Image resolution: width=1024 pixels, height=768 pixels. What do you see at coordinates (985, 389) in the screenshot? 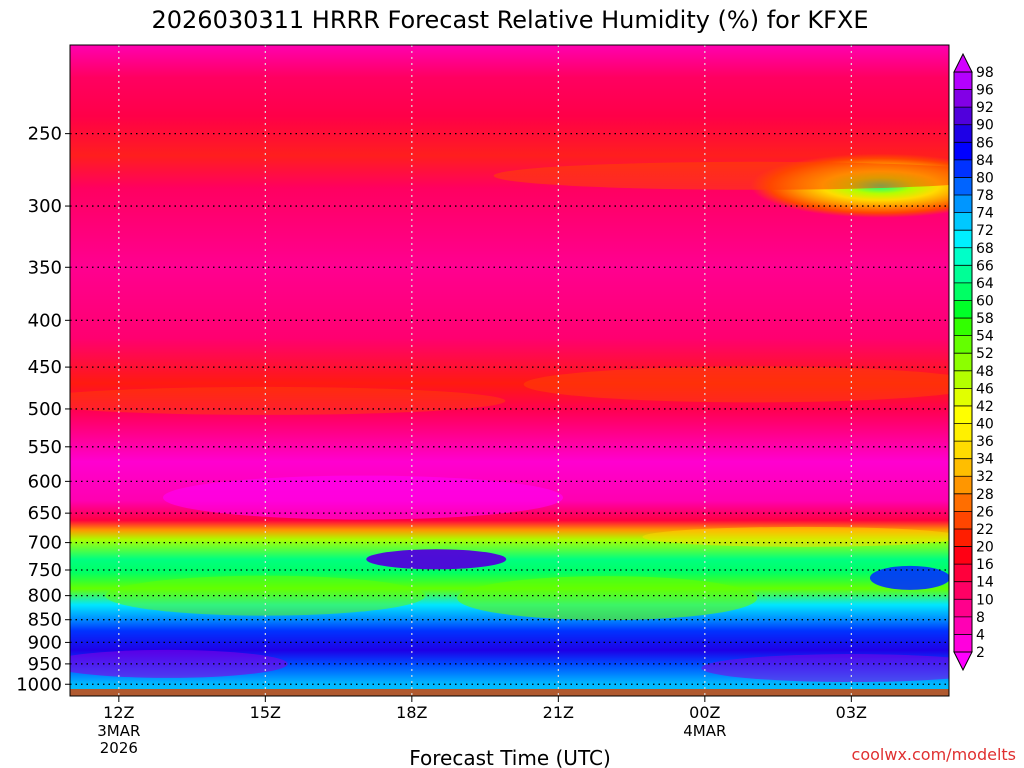
I see `colorbar-label: 46` at bounding box center [985, 389].